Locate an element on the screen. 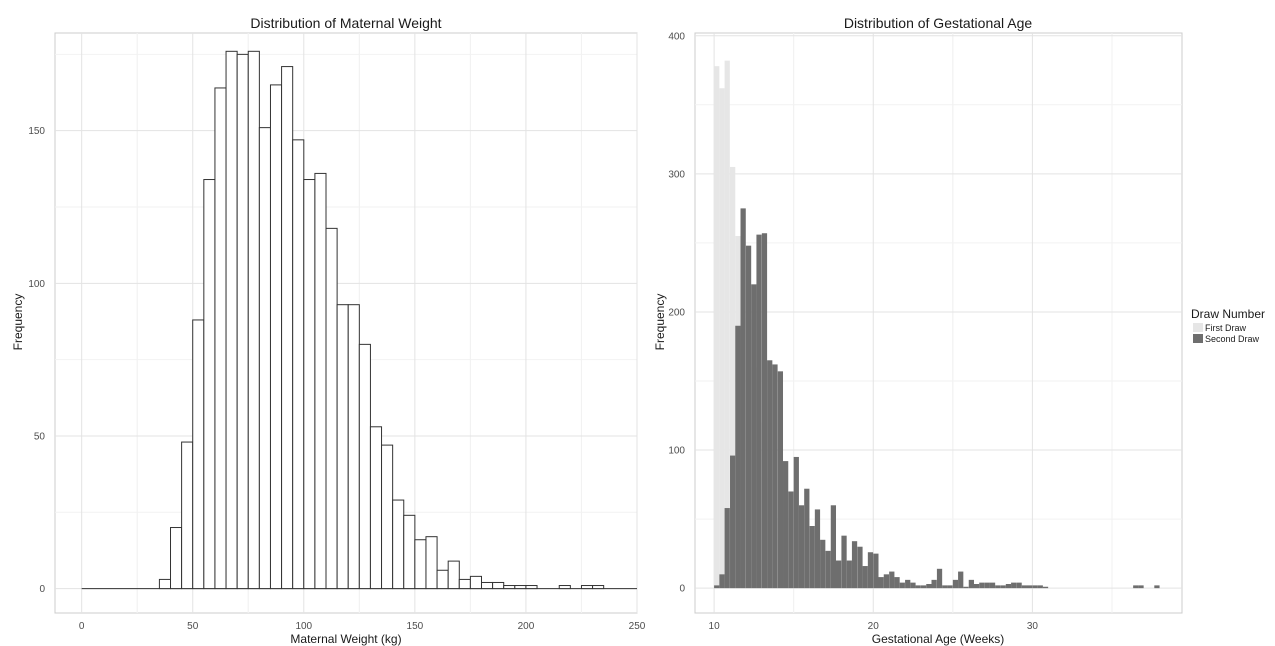  gestational-age-y-axis-title: Frequency is located at coordinates (660, 322).